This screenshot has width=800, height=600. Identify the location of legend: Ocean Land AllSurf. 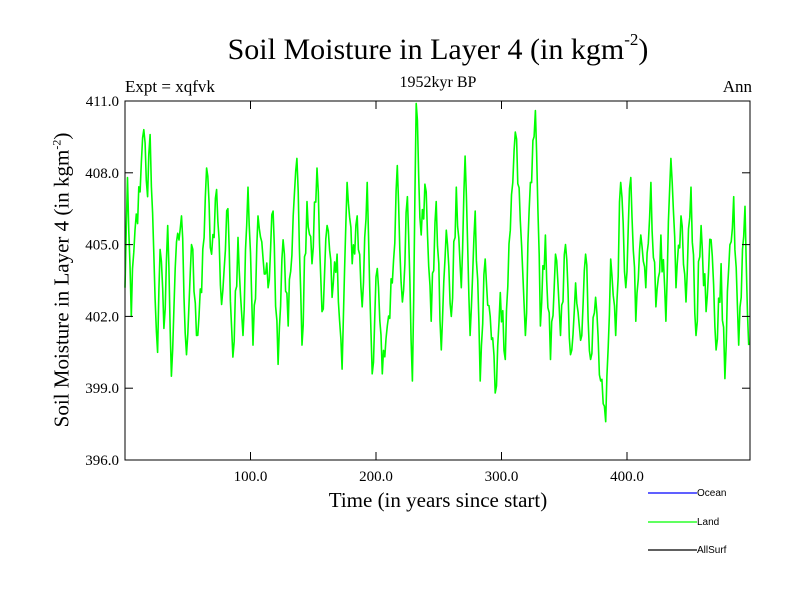
(687, 522).